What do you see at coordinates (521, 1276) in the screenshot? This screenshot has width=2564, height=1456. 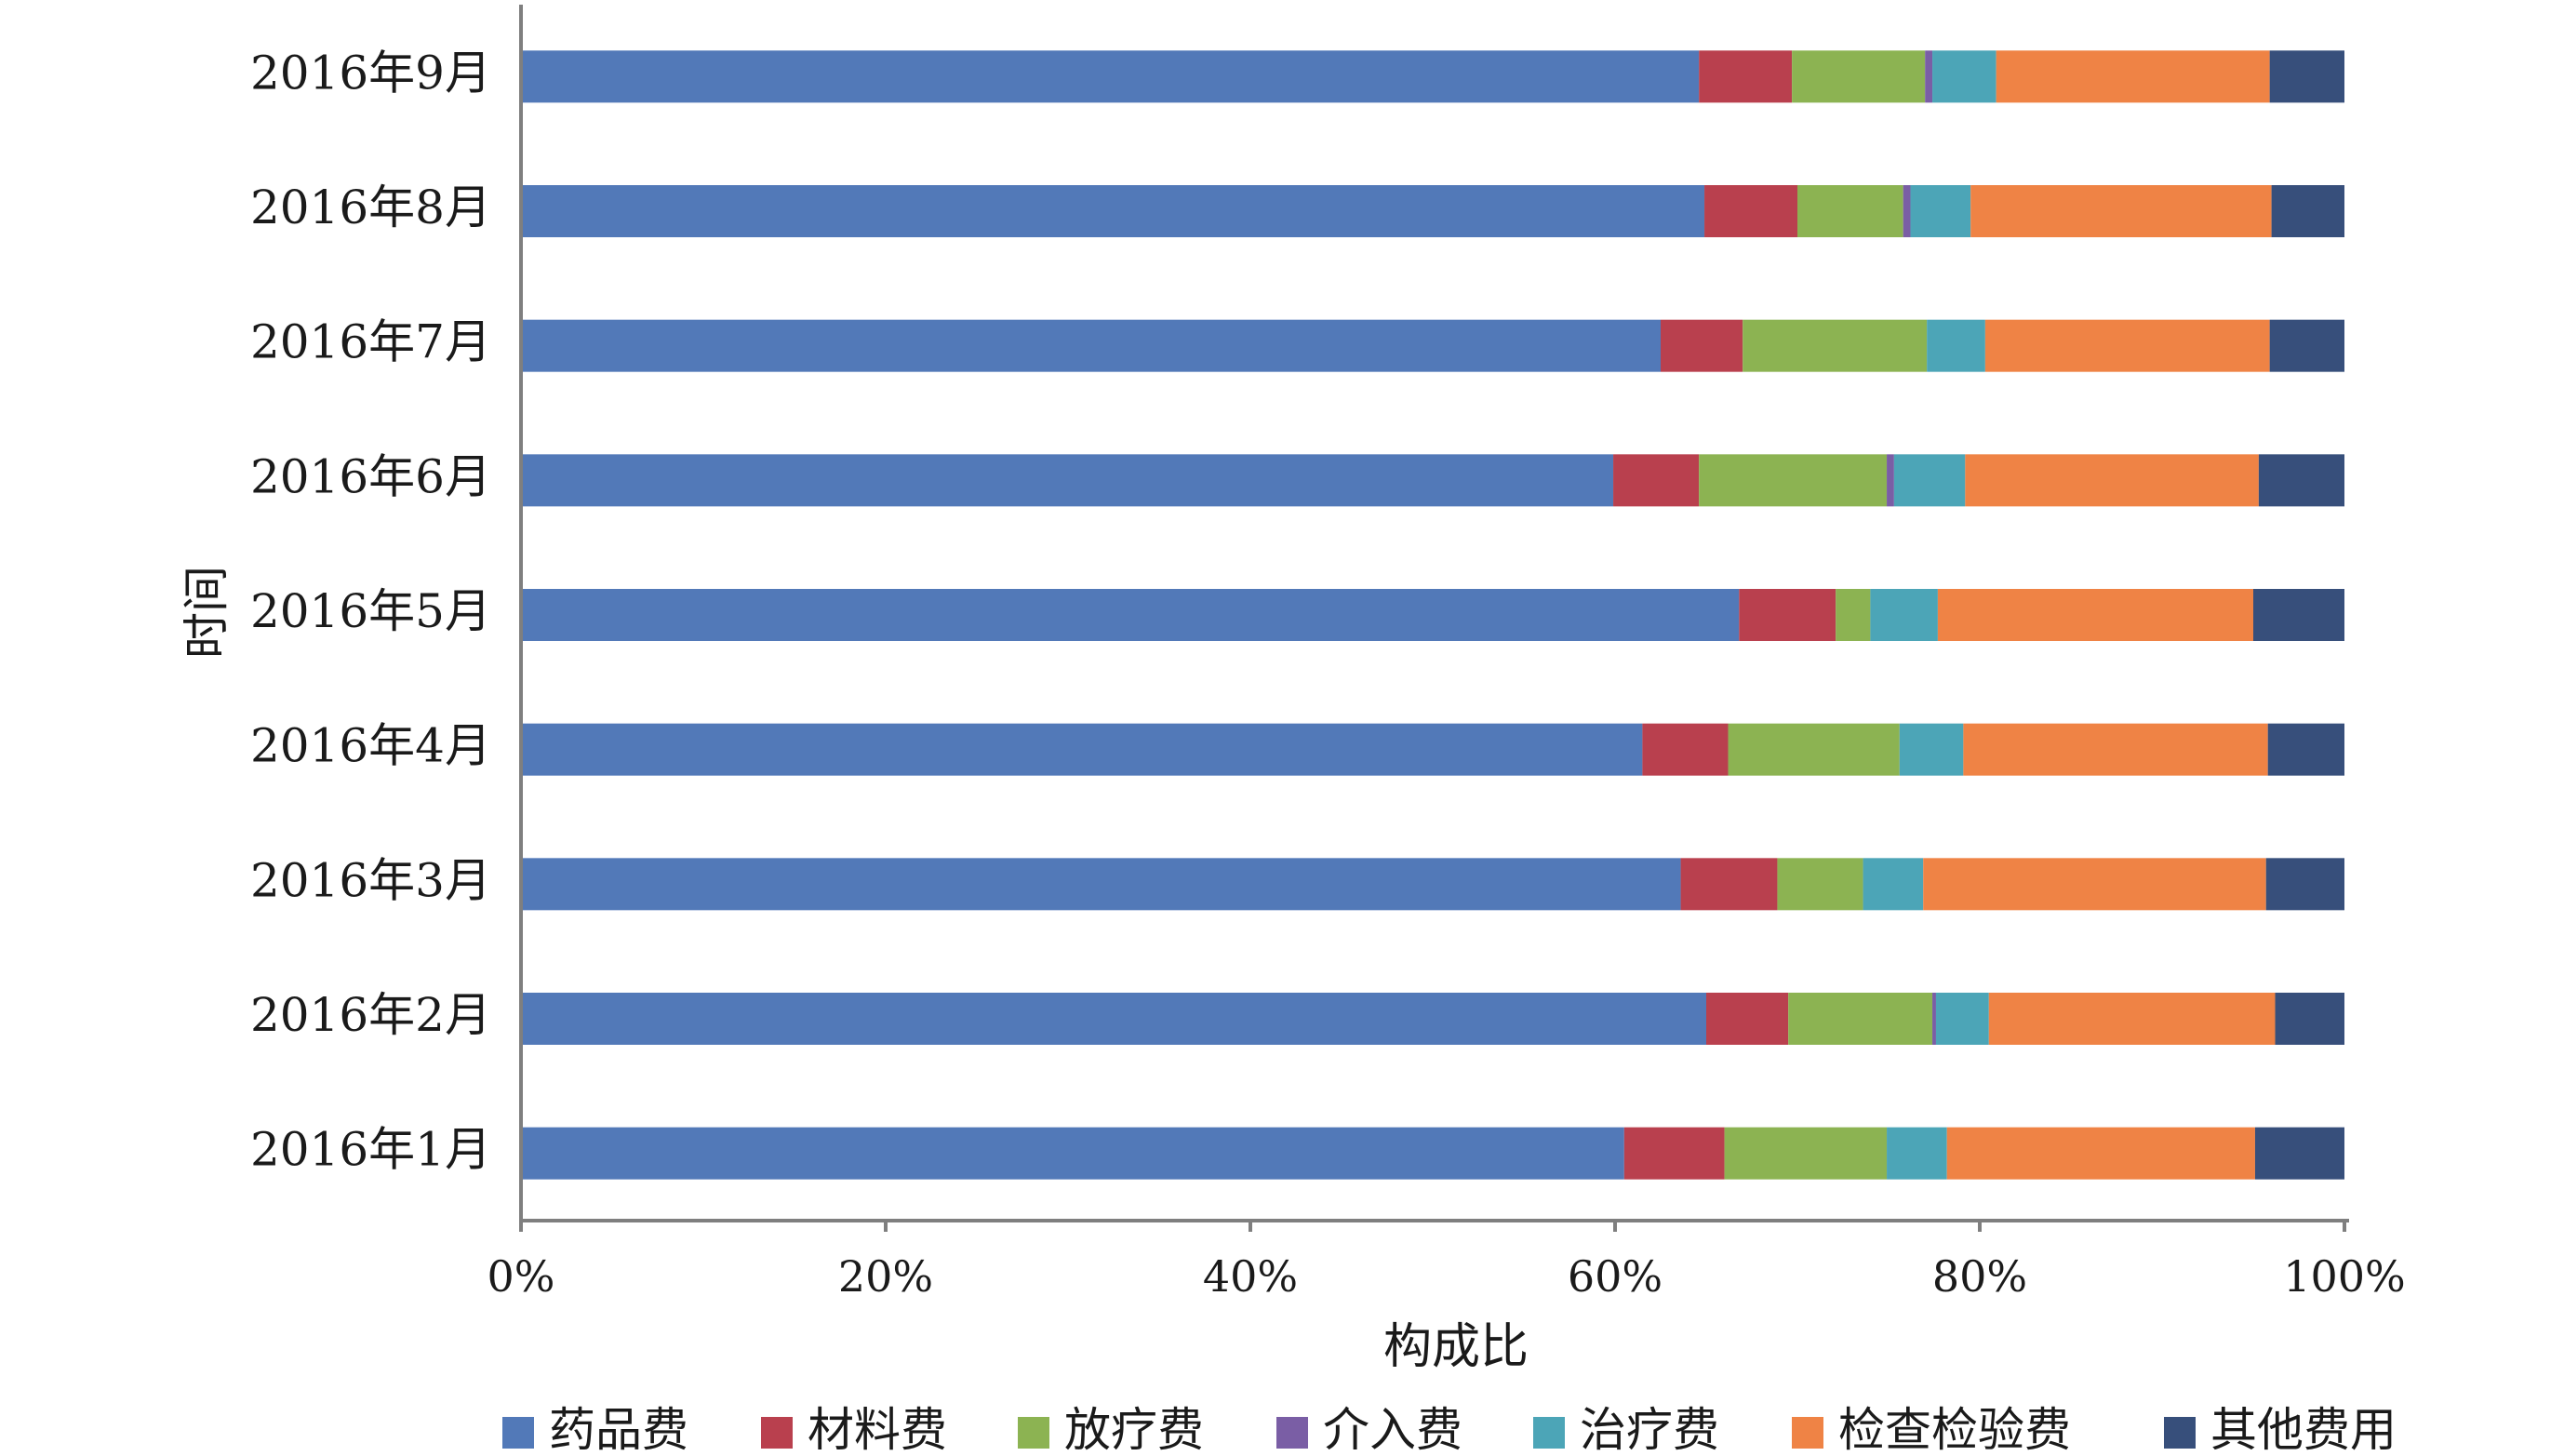 I see `x-tick-label: 0%` at bounding box center [521, 1276].